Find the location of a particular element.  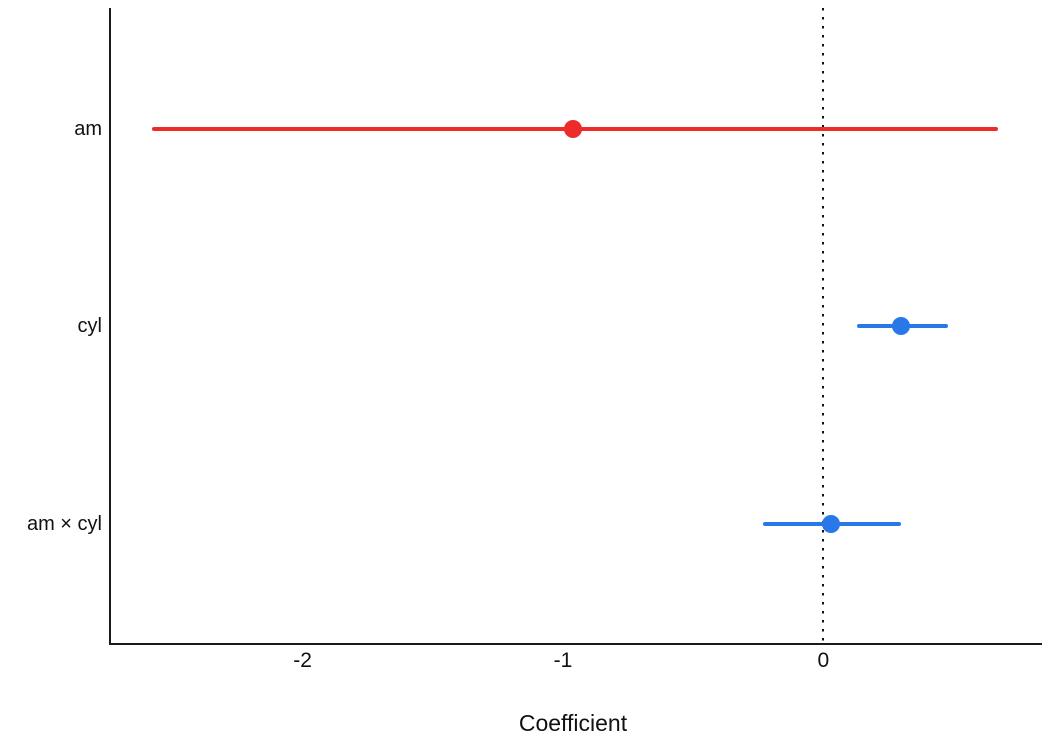

y-axis-line is located at coordinates (110, 326).